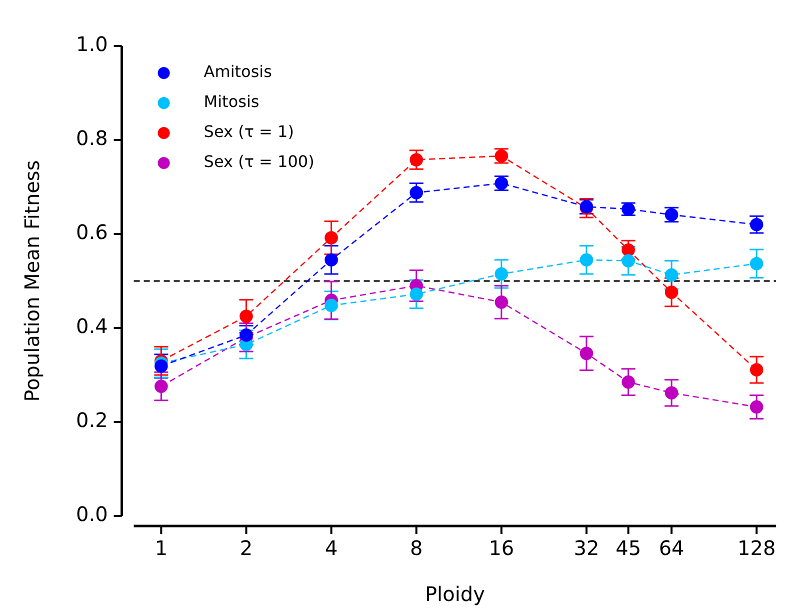  I want to click on x-tick-label: 64, so click(671, 548).